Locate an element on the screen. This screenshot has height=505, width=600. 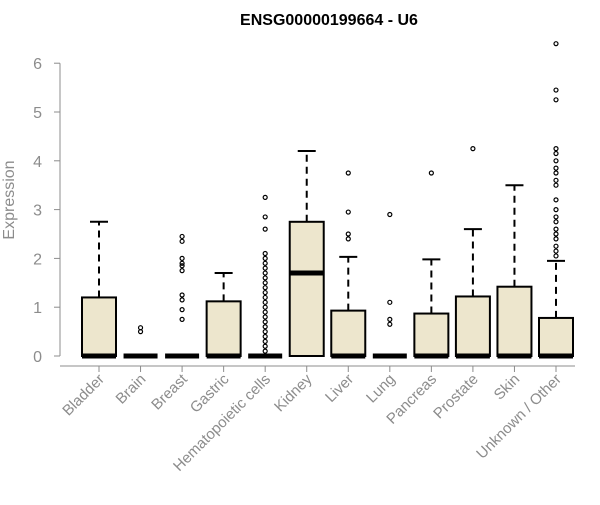
y-tick-label: 0 is located at coordinates (37, 357).